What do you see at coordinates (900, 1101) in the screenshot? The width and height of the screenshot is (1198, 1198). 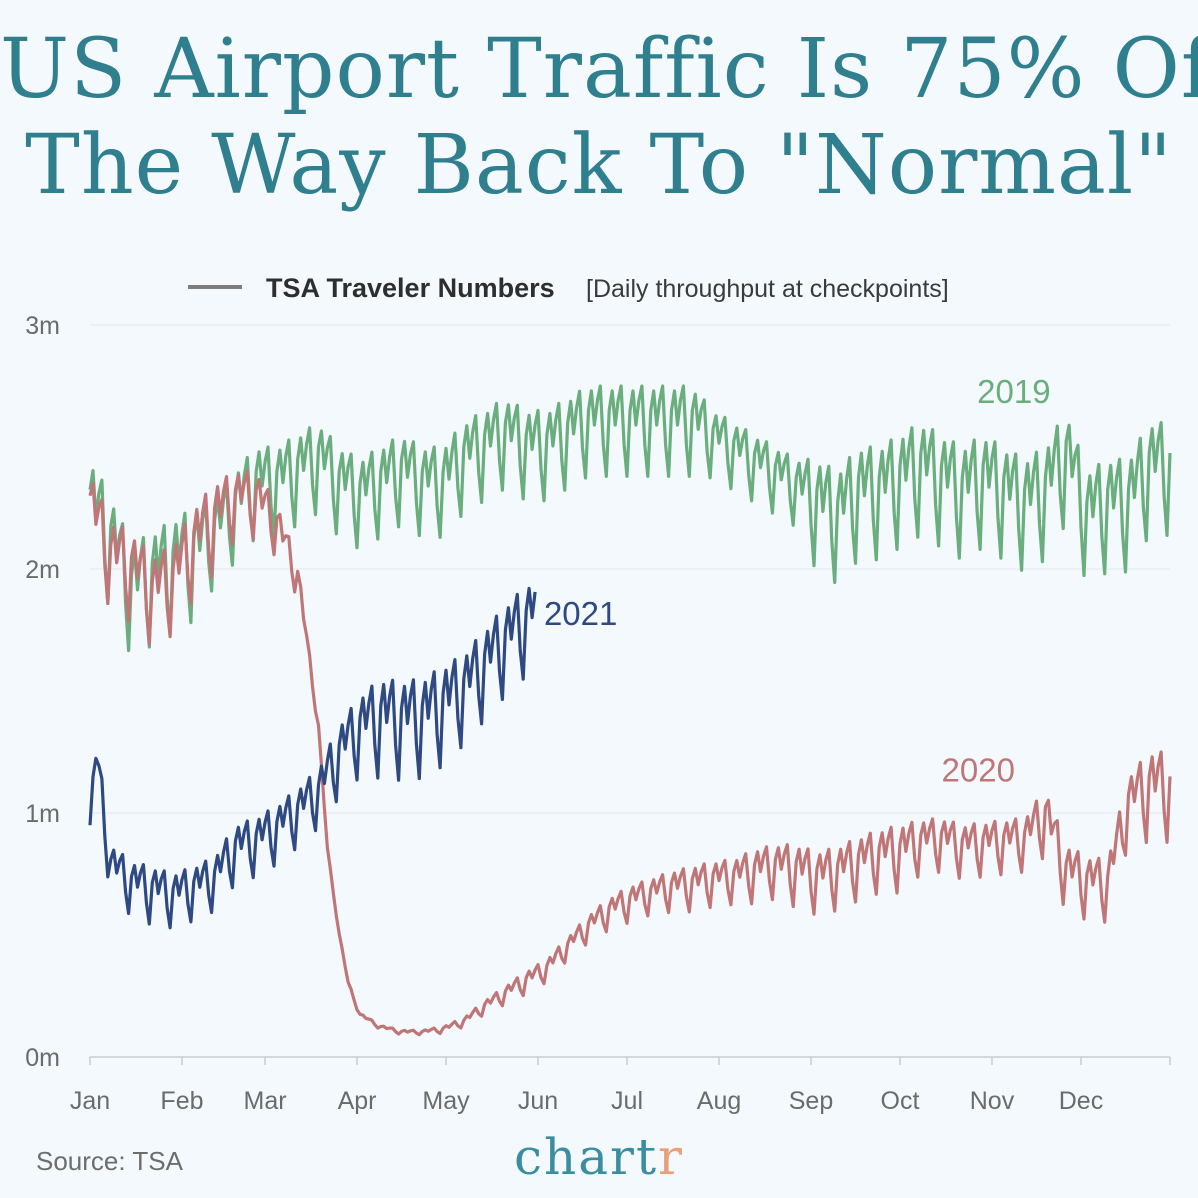 I see `x-tick-label: Oct` at bounding box center [900, 1101].